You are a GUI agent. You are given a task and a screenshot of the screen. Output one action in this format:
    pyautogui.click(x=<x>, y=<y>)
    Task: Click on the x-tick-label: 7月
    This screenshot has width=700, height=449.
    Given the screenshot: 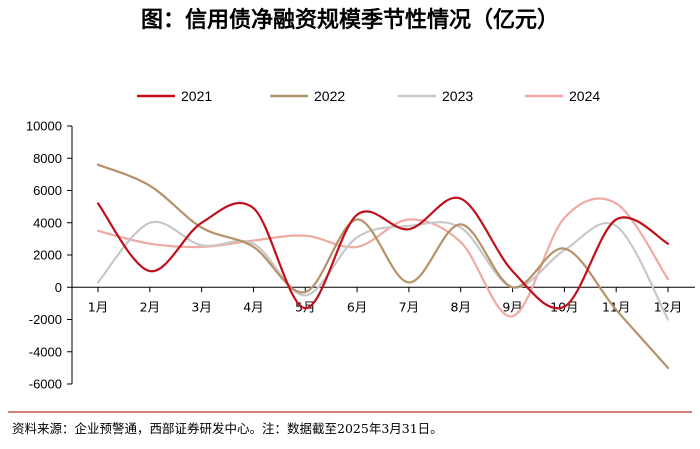 What is the action you would take?
    pyautogui.click(x=409, y=306)
    